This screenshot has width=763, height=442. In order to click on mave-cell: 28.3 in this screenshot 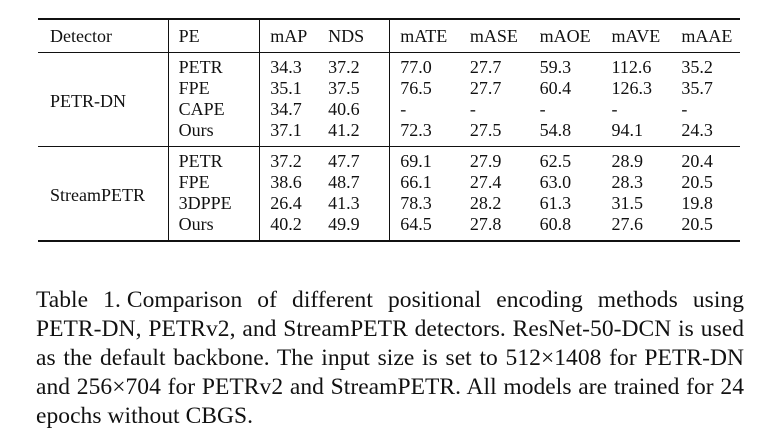, I will do `click(627, 182)`.